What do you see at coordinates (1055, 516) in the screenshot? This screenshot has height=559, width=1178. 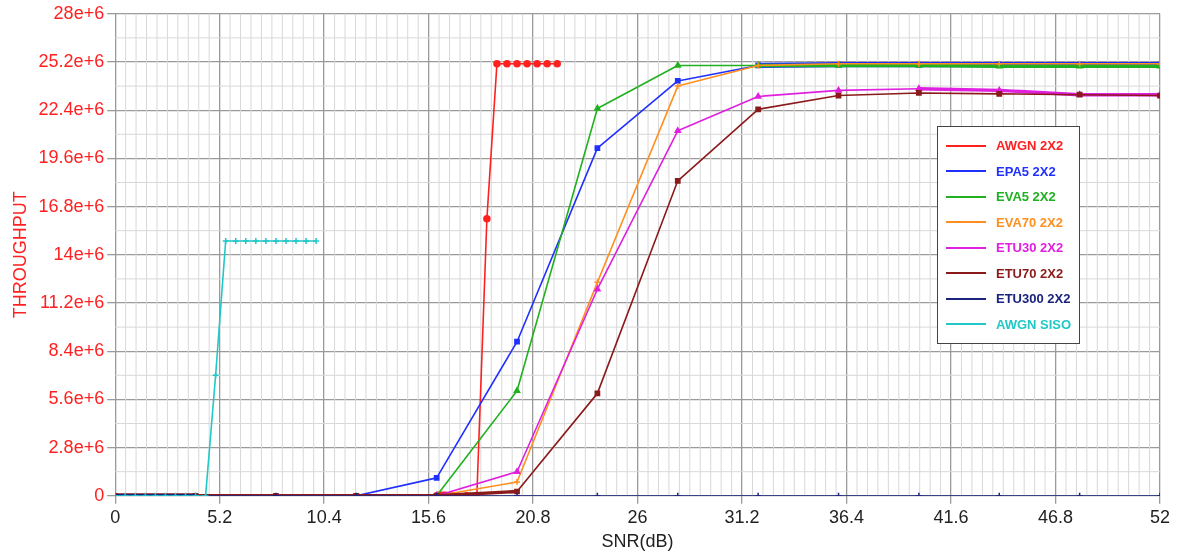 I see `x-tick-label: 46.8` at bounding box center [1055, 516].